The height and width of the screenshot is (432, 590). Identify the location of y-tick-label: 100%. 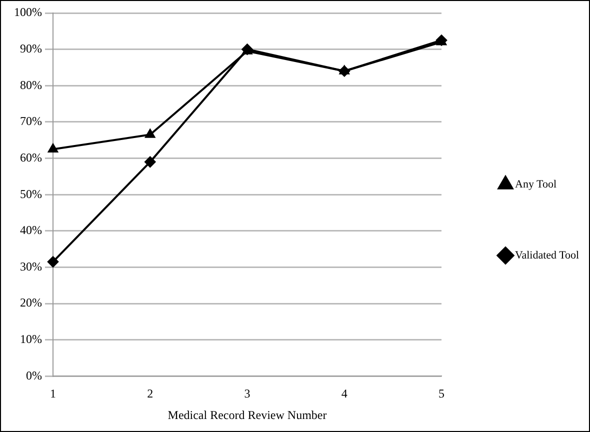
(28, 12).